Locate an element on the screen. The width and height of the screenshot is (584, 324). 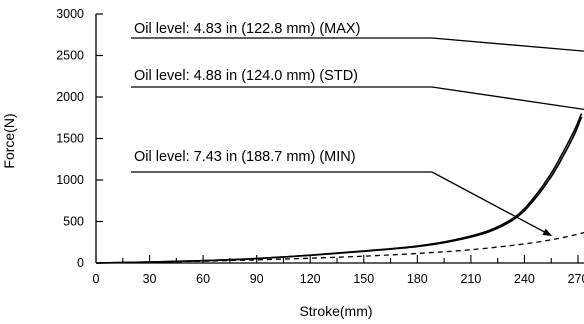
x-tick-label: 60 is located at coordinates (203, 279).